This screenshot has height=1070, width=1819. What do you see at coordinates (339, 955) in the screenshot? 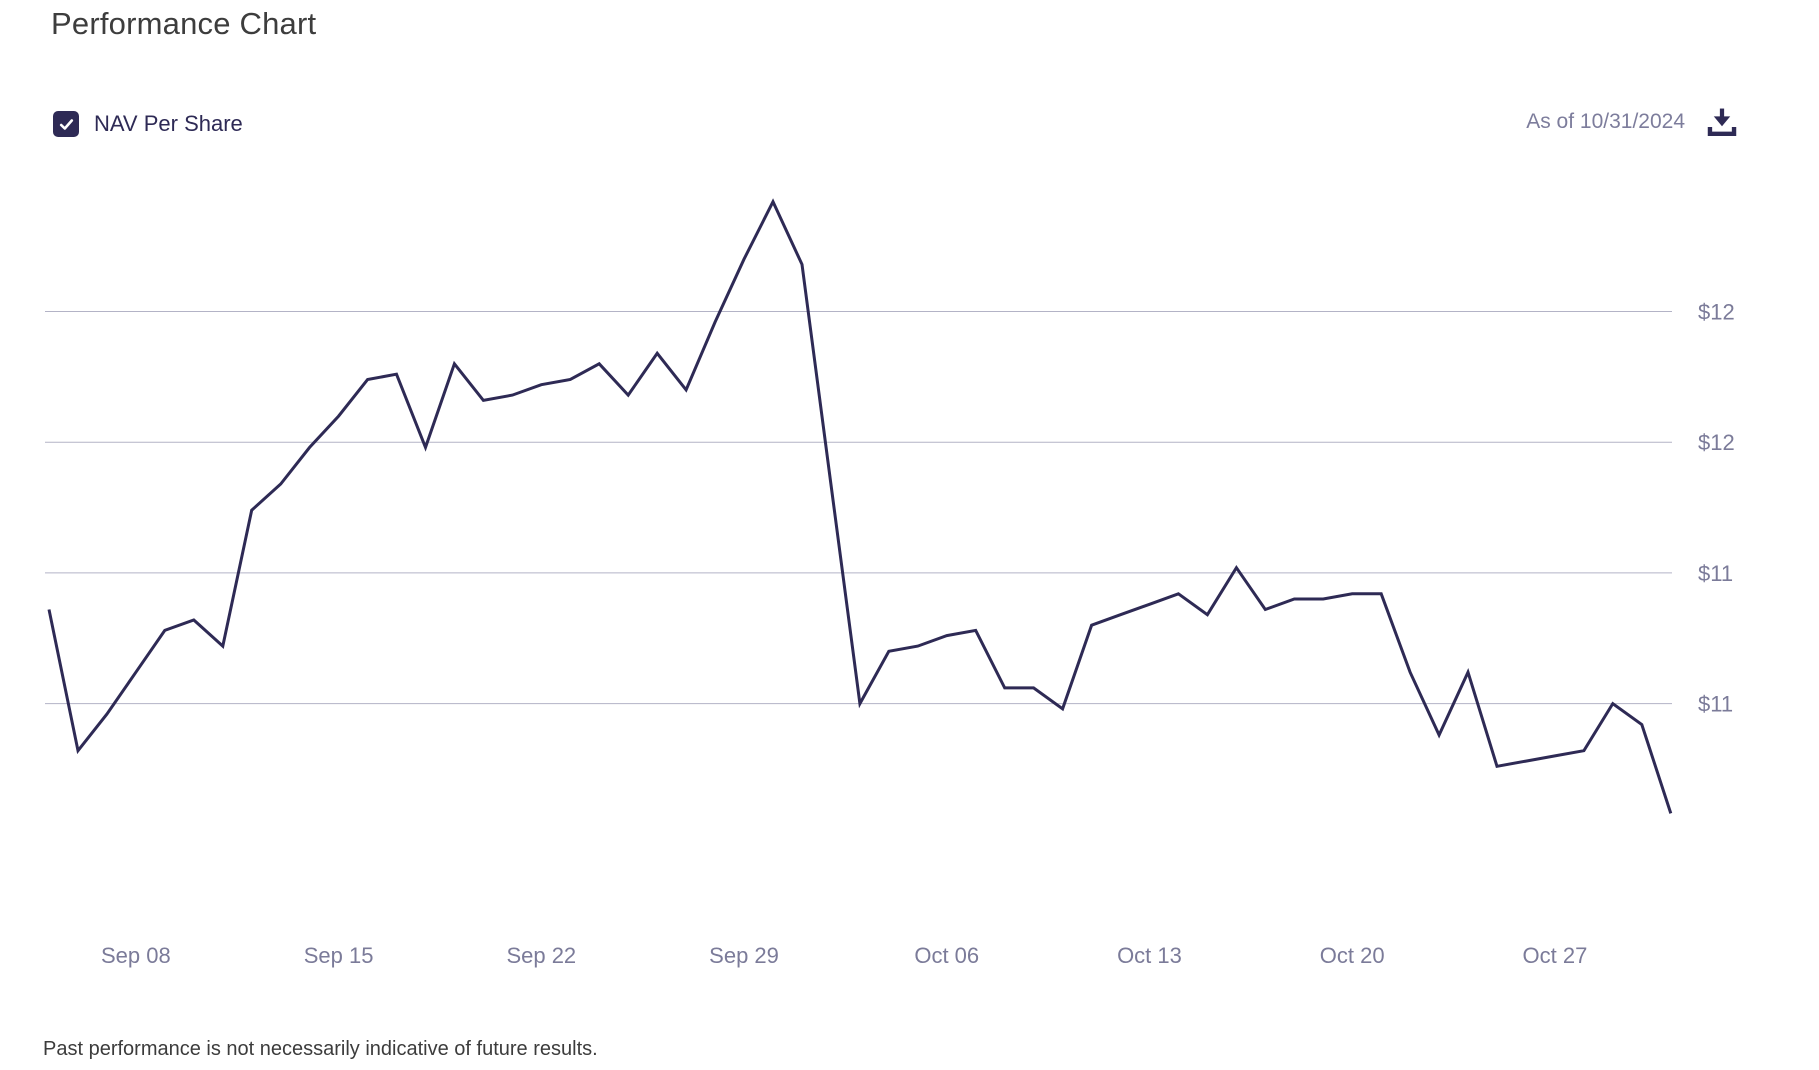
I see `x-axis-label: Sep 15` at bounding box center [339, 955].